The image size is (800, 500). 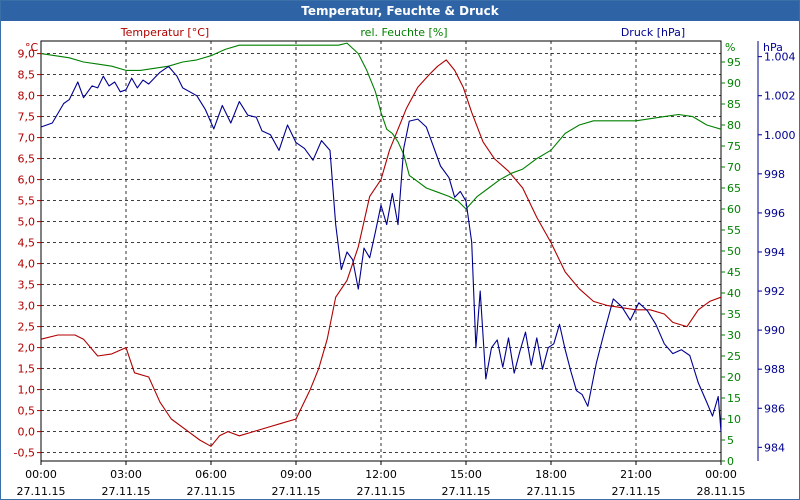 I want to click on x-tick-label-time: 21:00, so click(x=636, y=474).